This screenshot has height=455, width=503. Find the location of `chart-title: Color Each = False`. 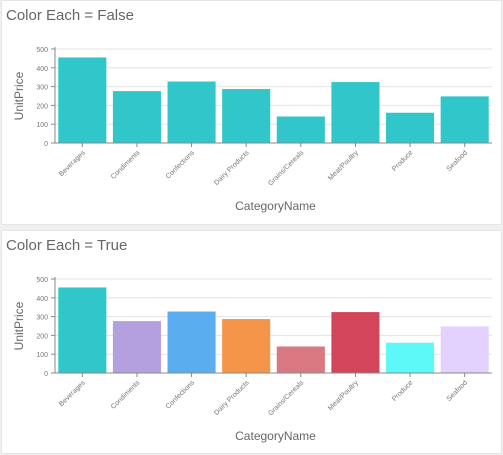

chart-title: Color Each = False is located at coordinates (70, 15).